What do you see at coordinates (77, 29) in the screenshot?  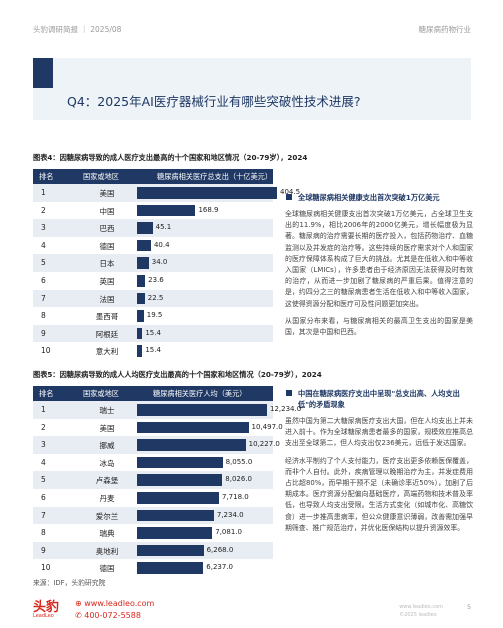 I see `header-report-name: 头豹调研简报 ｜ 2025/08` at bounding box center [77, 29].